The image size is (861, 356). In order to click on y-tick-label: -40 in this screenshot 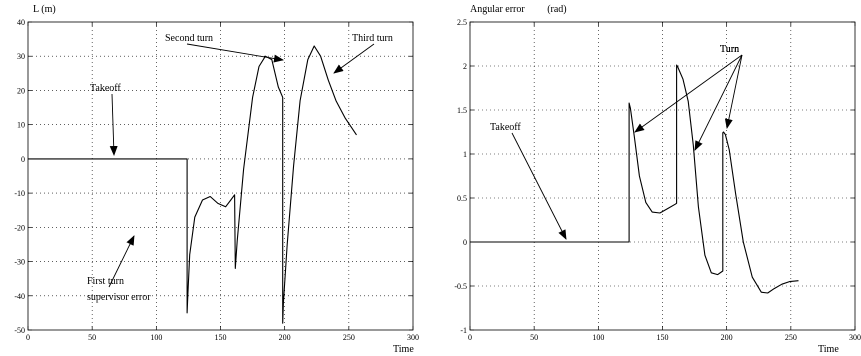, I will do `click(19, 296)`.